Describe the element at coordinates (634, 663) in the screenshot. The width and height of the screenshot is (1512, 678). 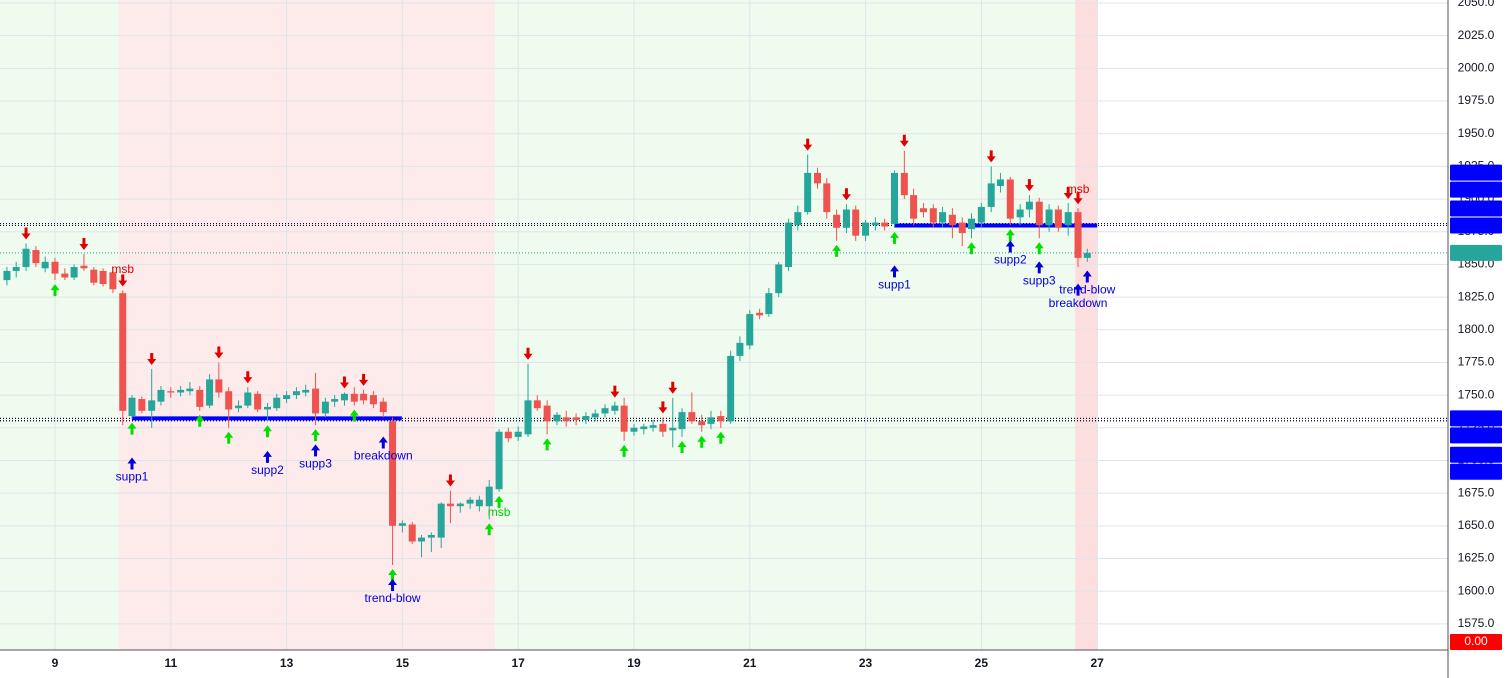
I see `x-tick-label: 19` at that location.